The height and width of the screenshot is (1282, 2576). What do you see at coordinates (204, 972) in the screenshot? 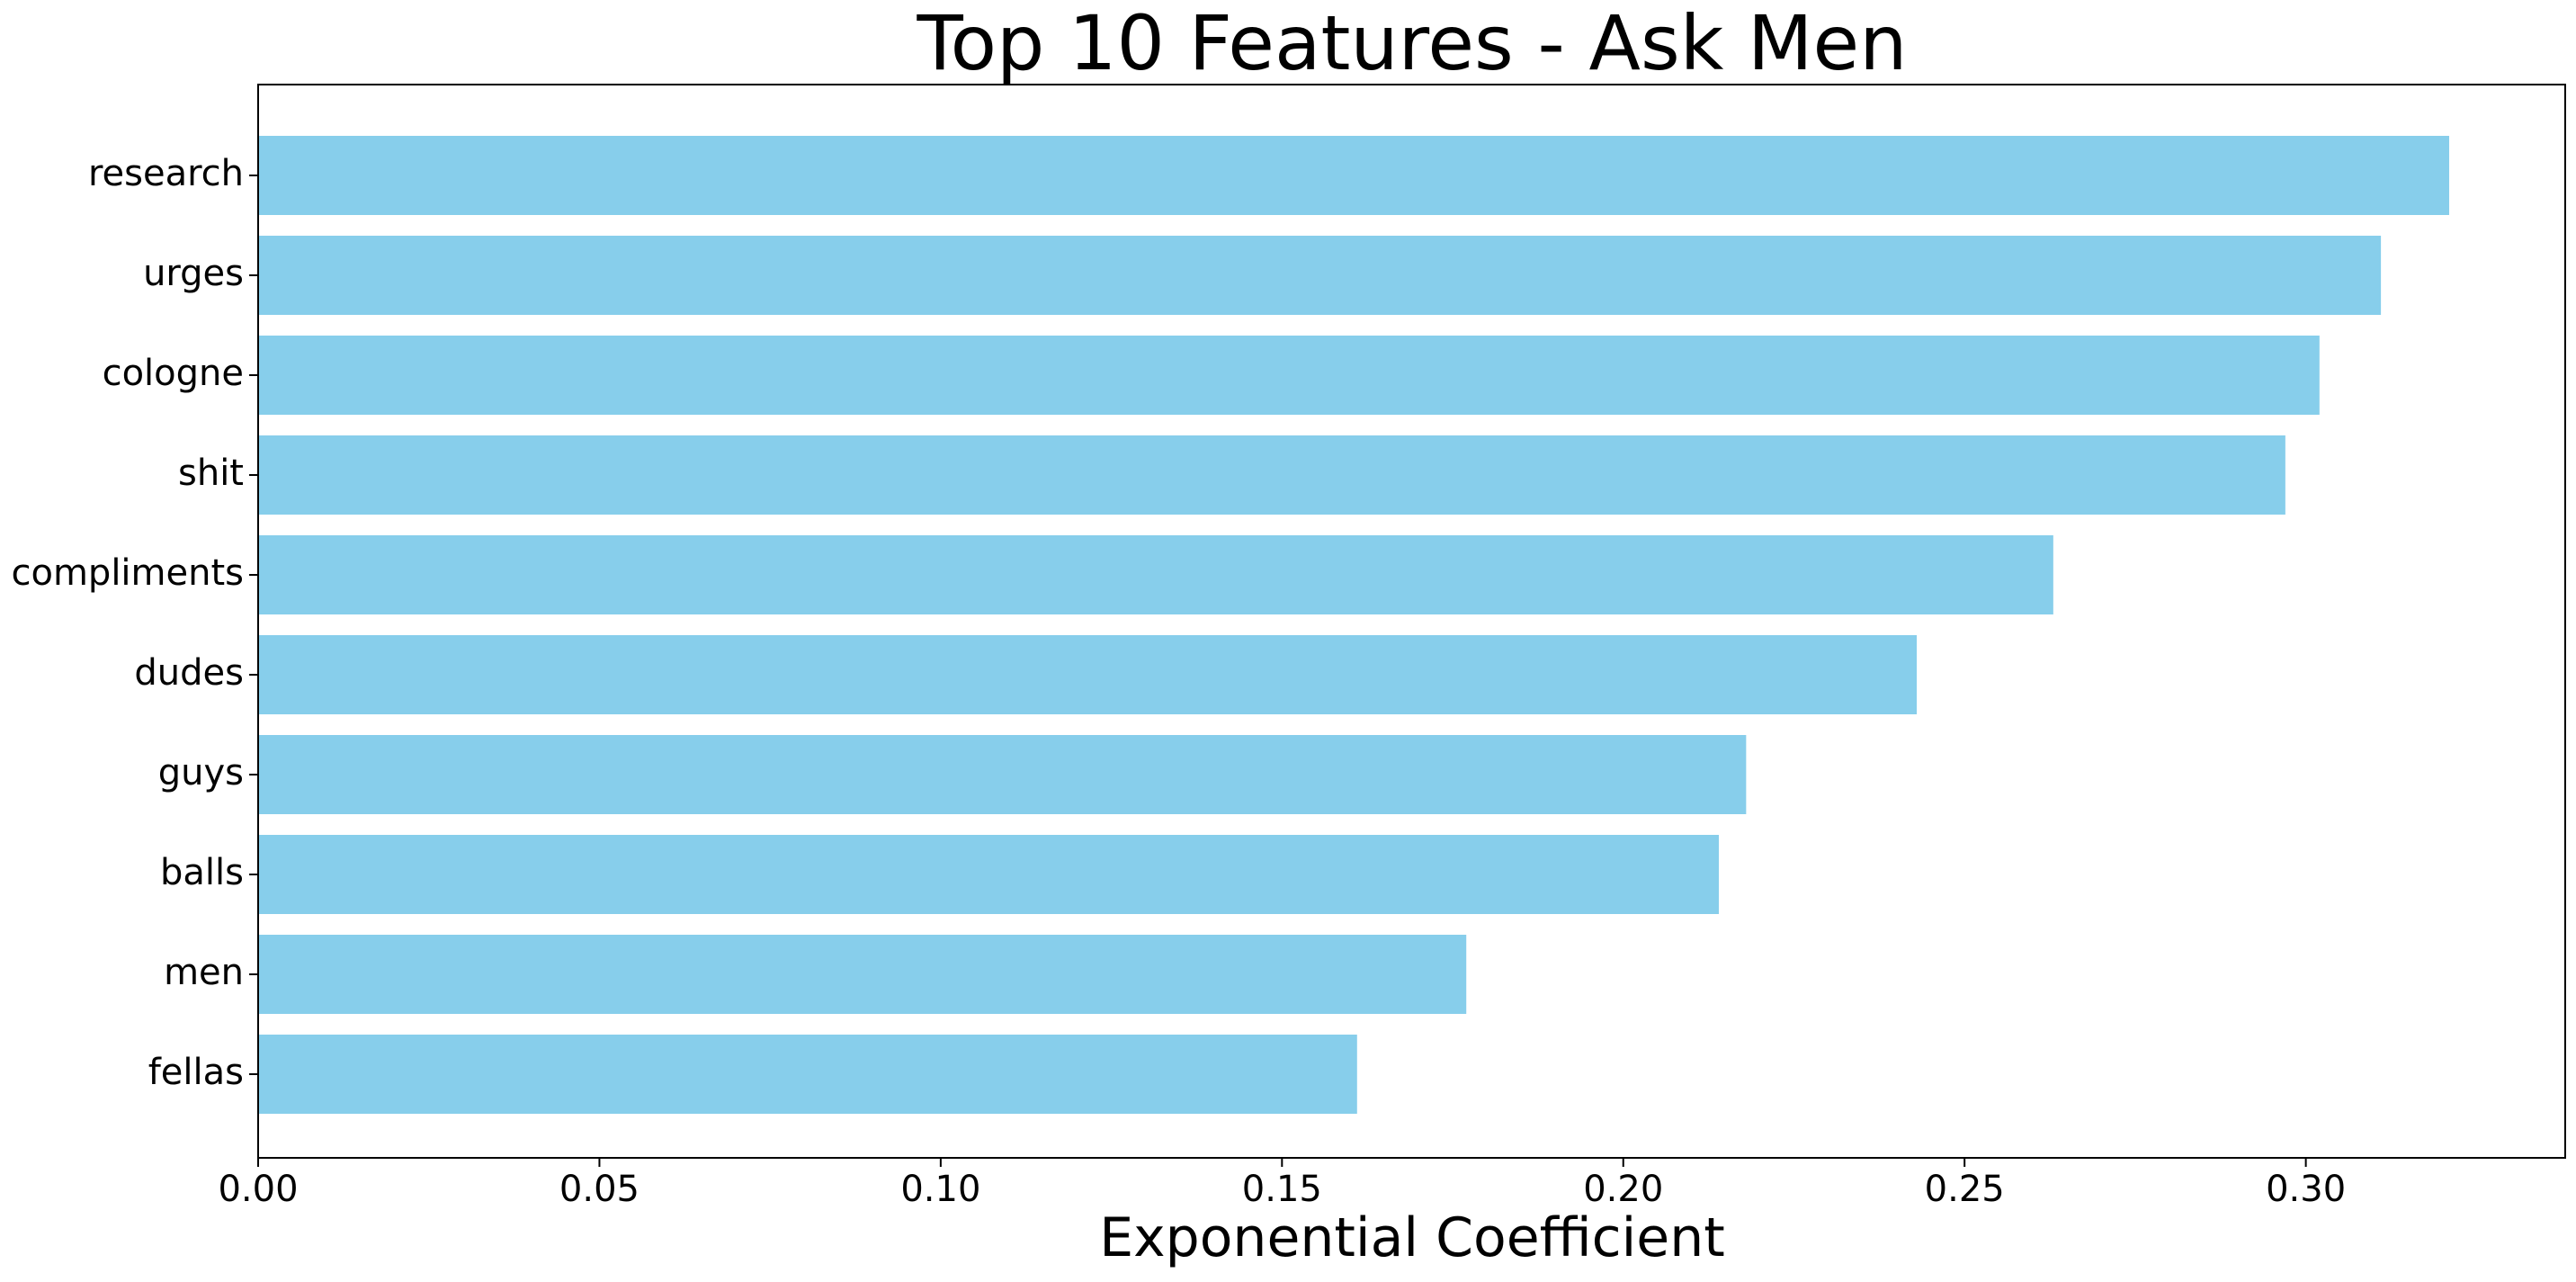
I see `y-tick-label: men` at bounding box center [204, 972].